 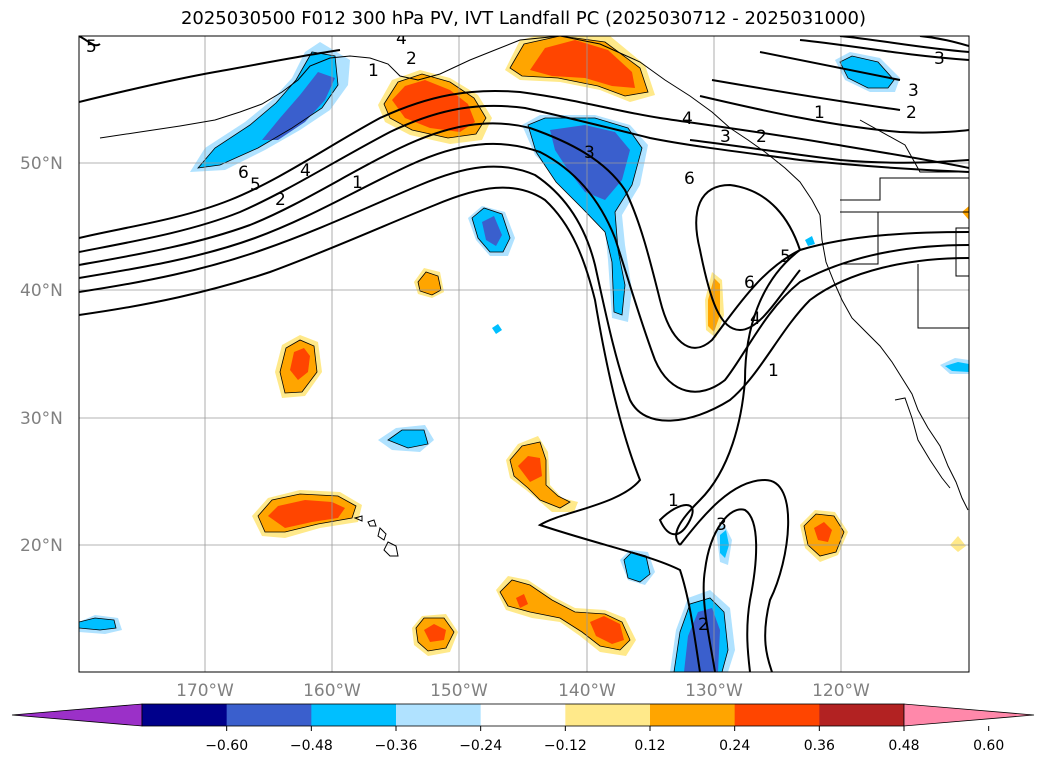 What do you see at coordinates (714, 691) in the screenshot?
I see `lon-label: 130°W` at bounding box center [714, 691].